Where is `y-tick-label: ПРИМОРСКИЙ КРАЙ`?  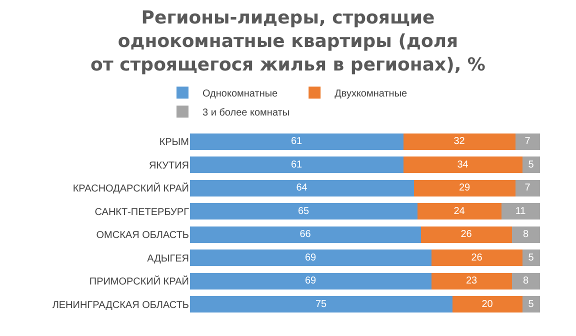
y-tick-label: ПРИМОРСКИЙ КРАЙ is located at coordinates (139, 281).